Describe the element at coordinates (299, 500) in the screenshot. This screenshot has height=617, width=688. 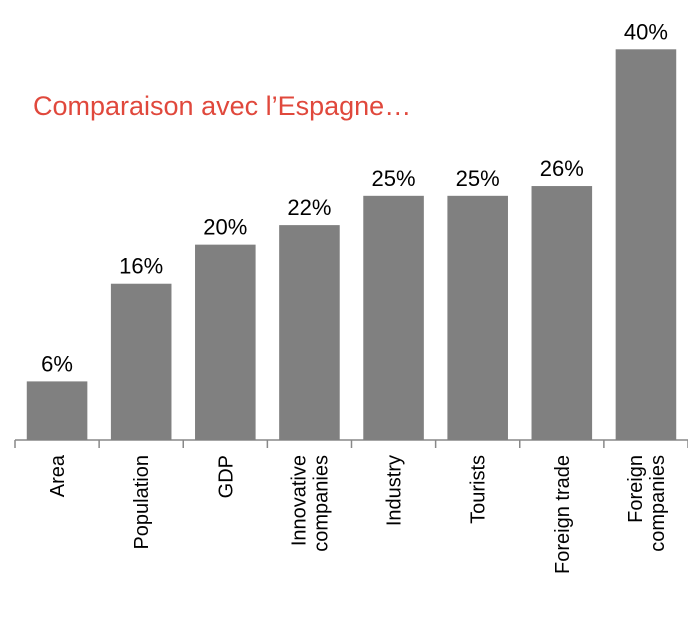
I see `x-tick-label-line: Innovative` at that location.